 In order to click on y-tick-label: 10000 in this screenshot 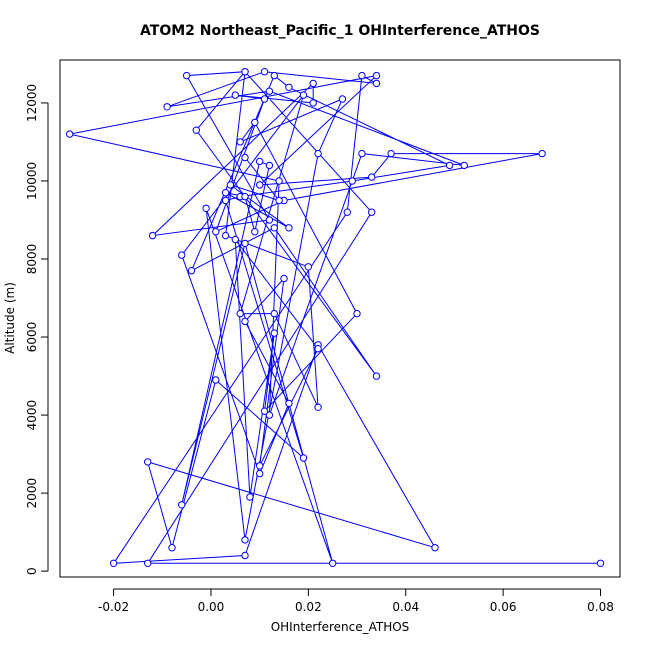, I will do `click(32, 181)`.